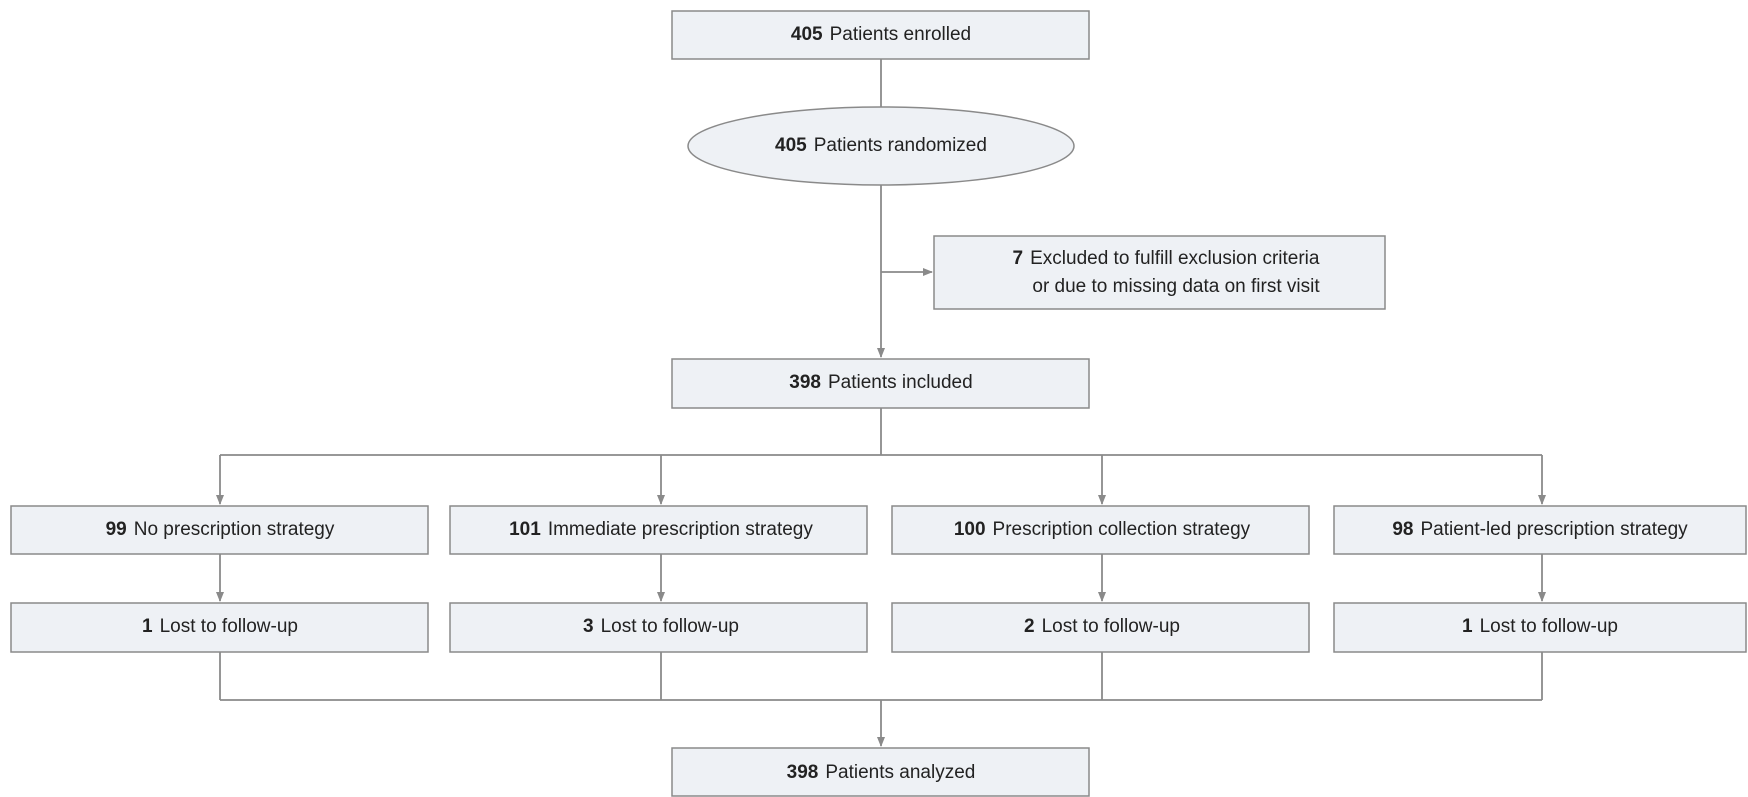 The image size is (1748, 797). I want to click on node-text: 398 Patients analyzed, so click(881, 772).